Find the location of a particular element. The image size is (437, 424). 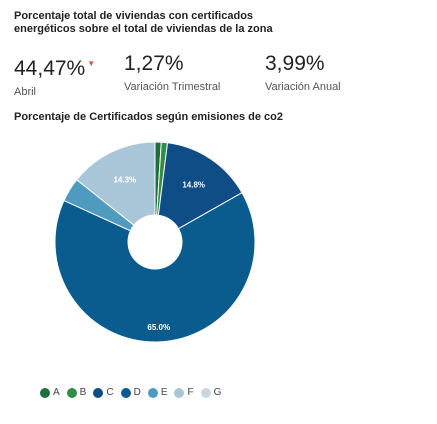

legend-label: B is located at coordinates (83, 392).